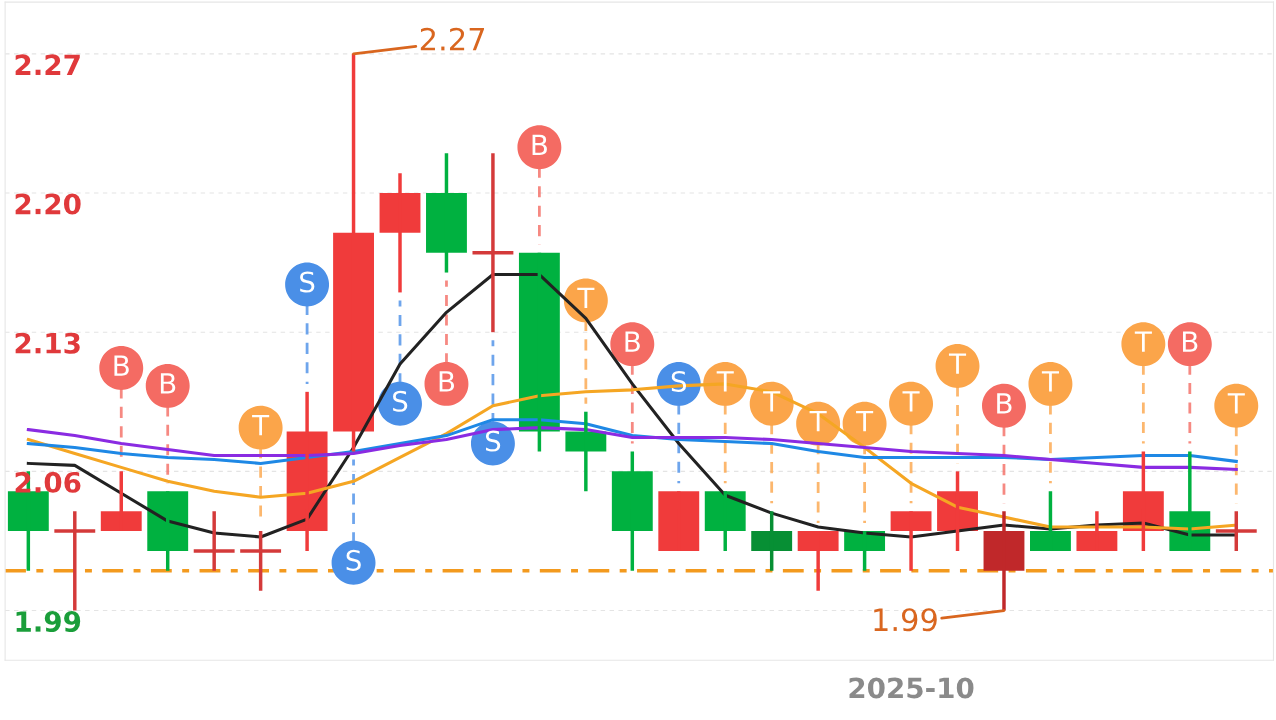 Image resolution: width=1276 pixels, height=720 pixels. What do you see at coordinates (47, 64) in the screenshot?
I see `y-tick-label: 2.27` at bounding box center [47, 64].